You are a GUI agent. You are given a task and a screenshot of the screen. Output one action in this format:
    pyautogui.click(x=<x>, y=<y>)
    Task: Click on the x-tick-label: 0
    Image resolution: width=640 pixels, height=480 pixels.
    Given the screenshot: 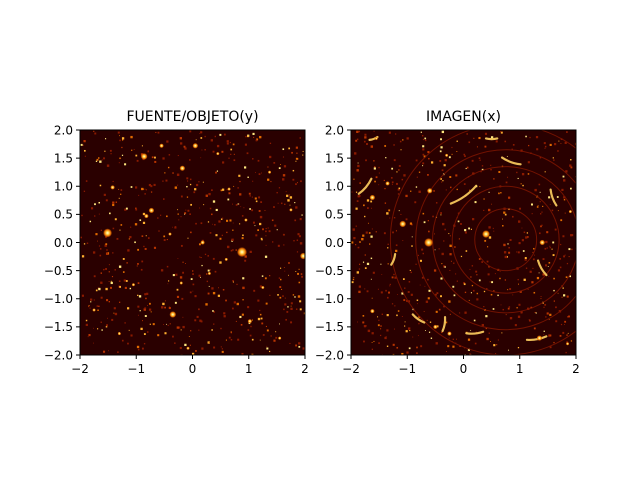 What is the action you would take?
    pyautogui.click(x=464, y=369)
    